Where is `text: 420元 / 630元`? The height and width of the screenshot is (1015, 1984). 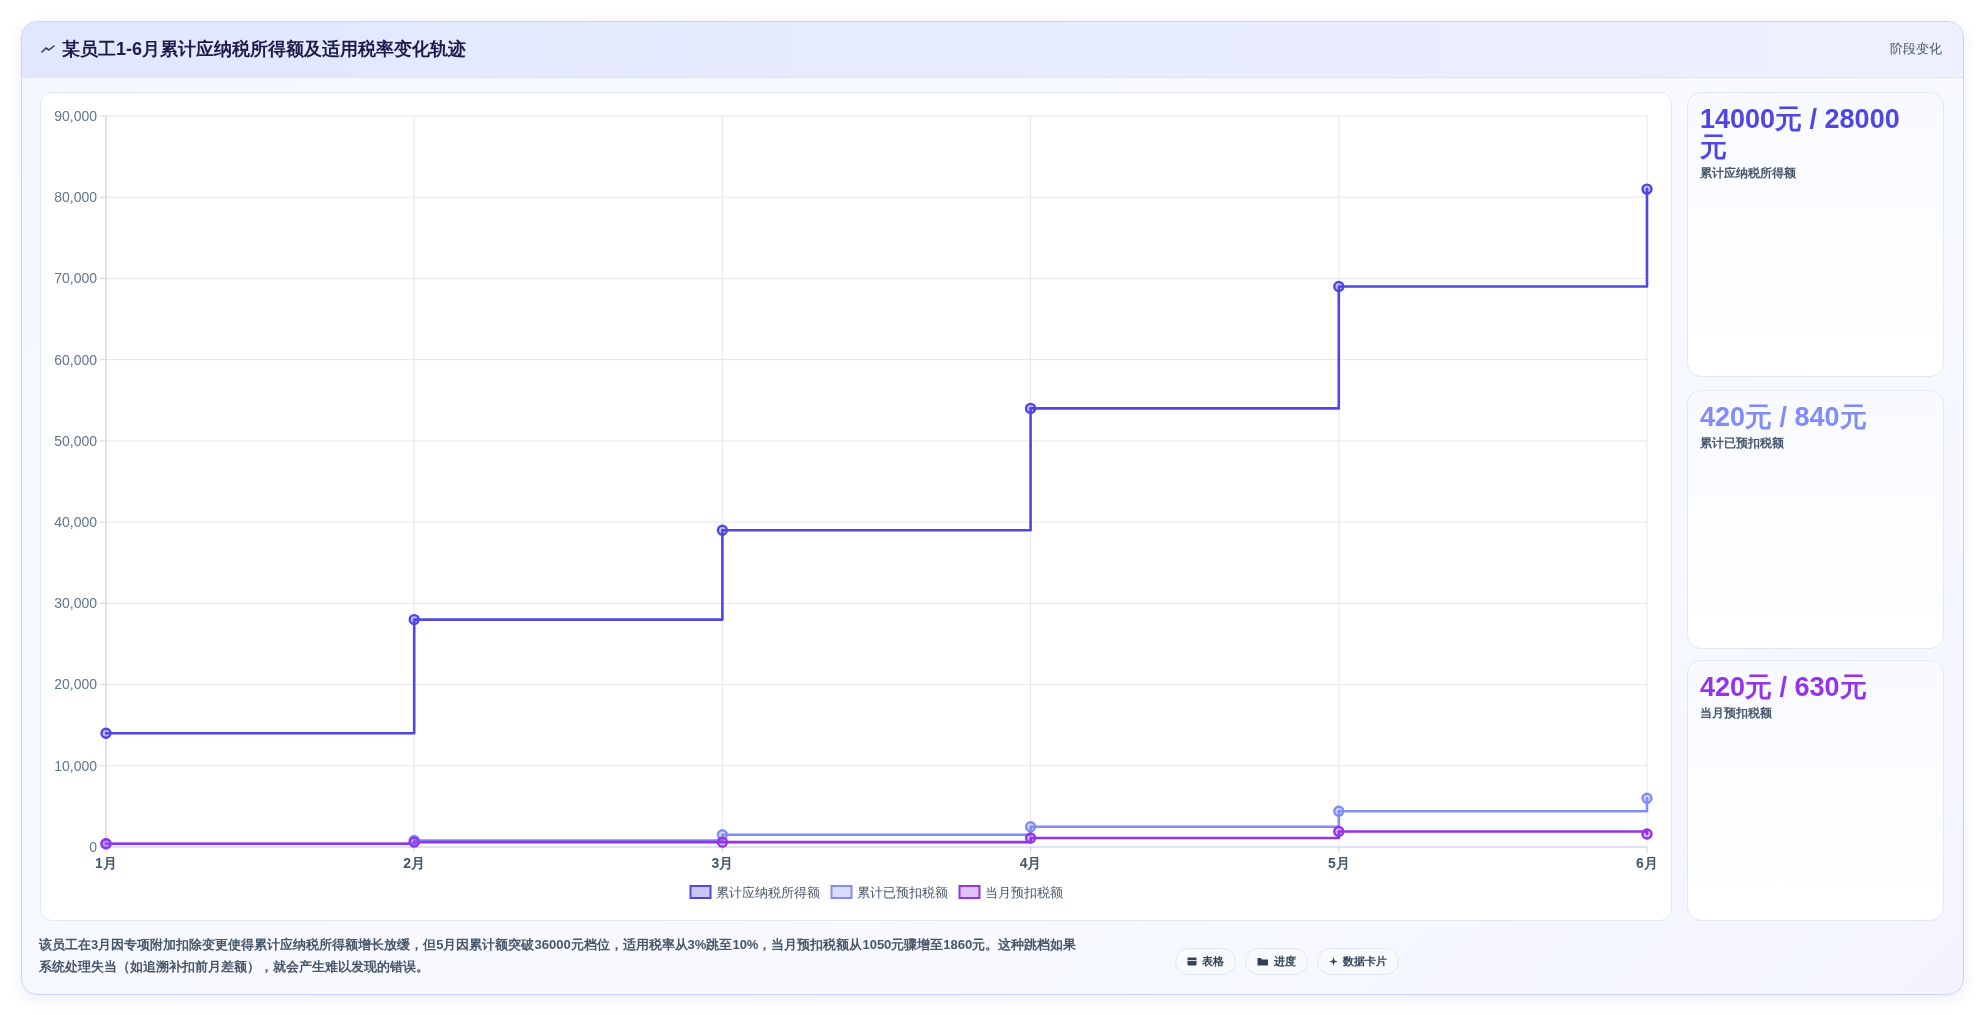 text: 420元 / 630元 is located at coordinates (1784, 687).